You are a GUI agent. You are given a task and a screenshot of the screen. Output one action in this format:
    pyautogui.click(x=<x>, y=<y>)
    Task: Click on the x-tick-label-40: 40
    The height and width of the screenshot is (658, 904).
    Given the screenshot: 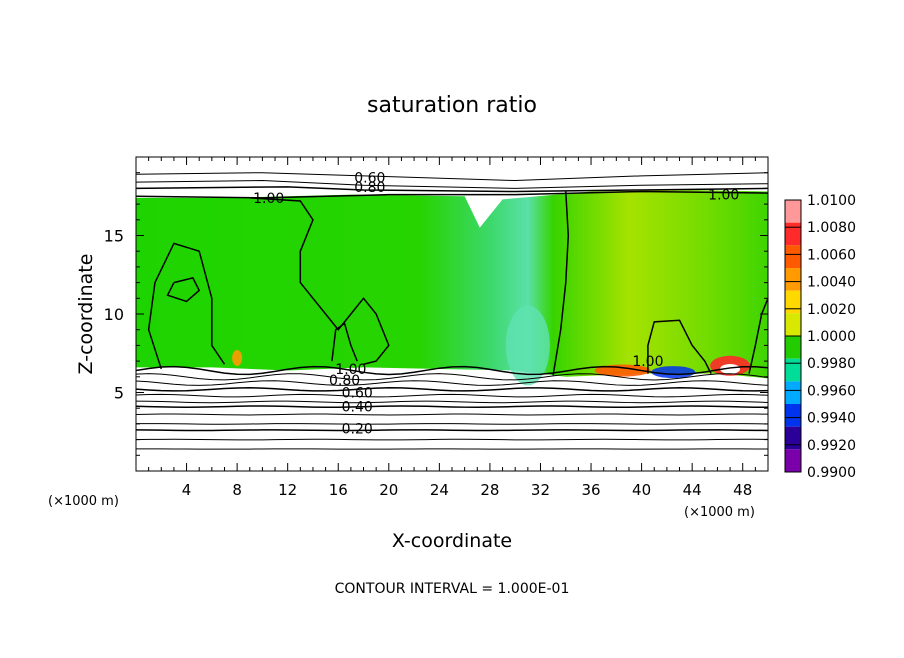 What is the action you would take?
    pyautogui.click(x=641, y=490)
    